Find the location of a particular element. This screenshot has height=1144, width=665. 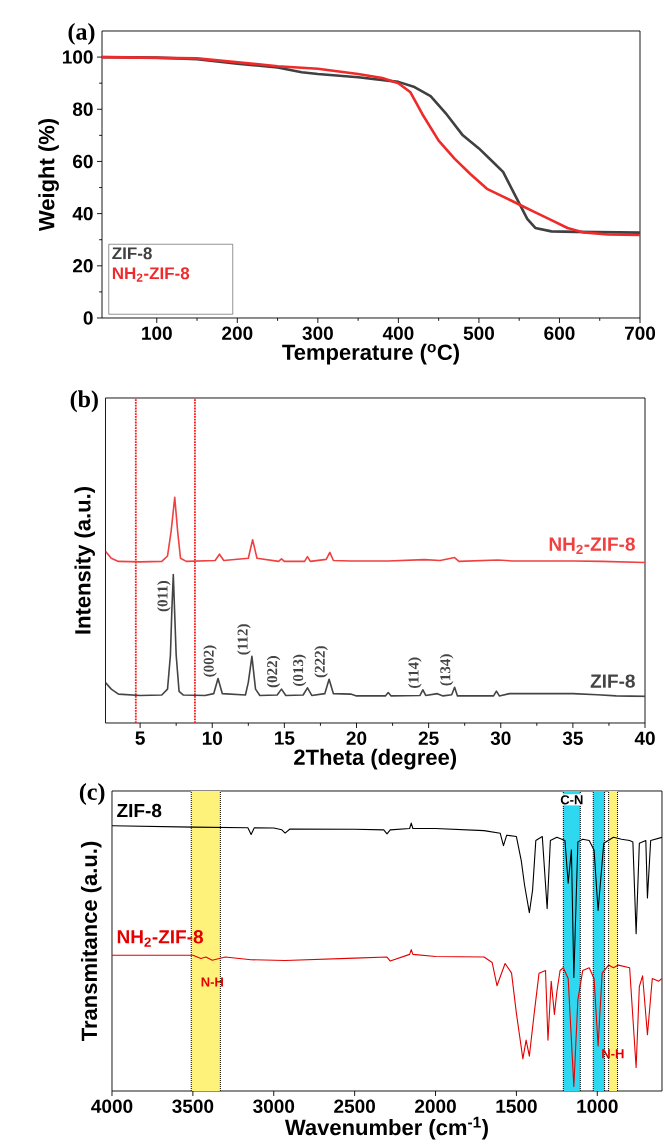

chart-title: (b) is located at coordinates (84, 401).